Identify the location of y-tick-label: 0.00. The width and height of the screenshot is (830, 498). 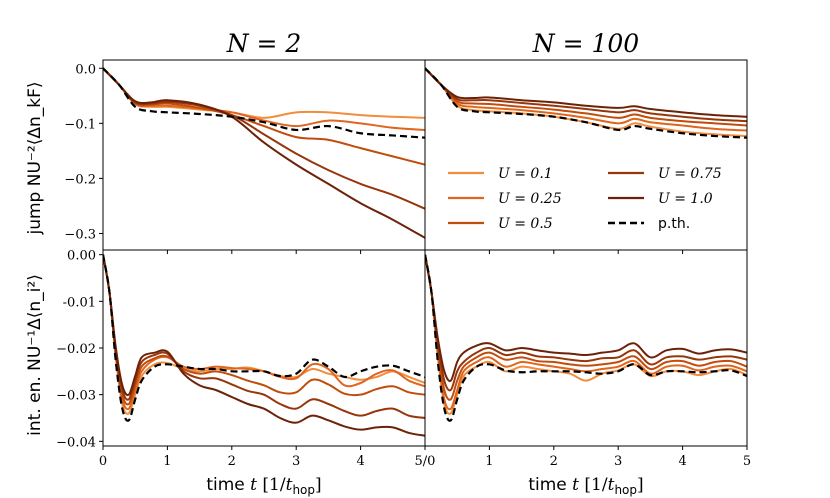
(81, 256).